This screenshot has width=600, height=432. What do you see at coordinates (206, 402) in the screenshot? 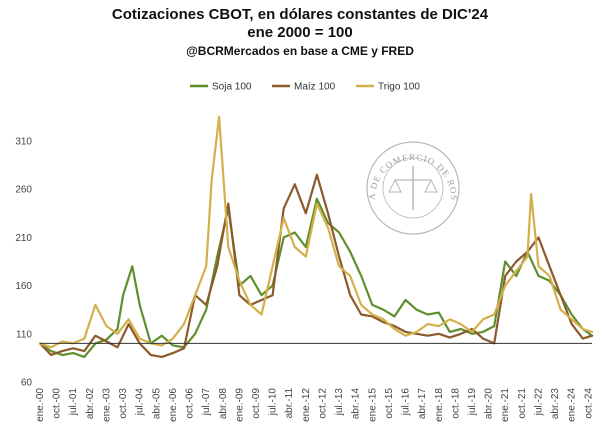
I see `x-tick-label: jul.-07` at bounding box center [206, 402].